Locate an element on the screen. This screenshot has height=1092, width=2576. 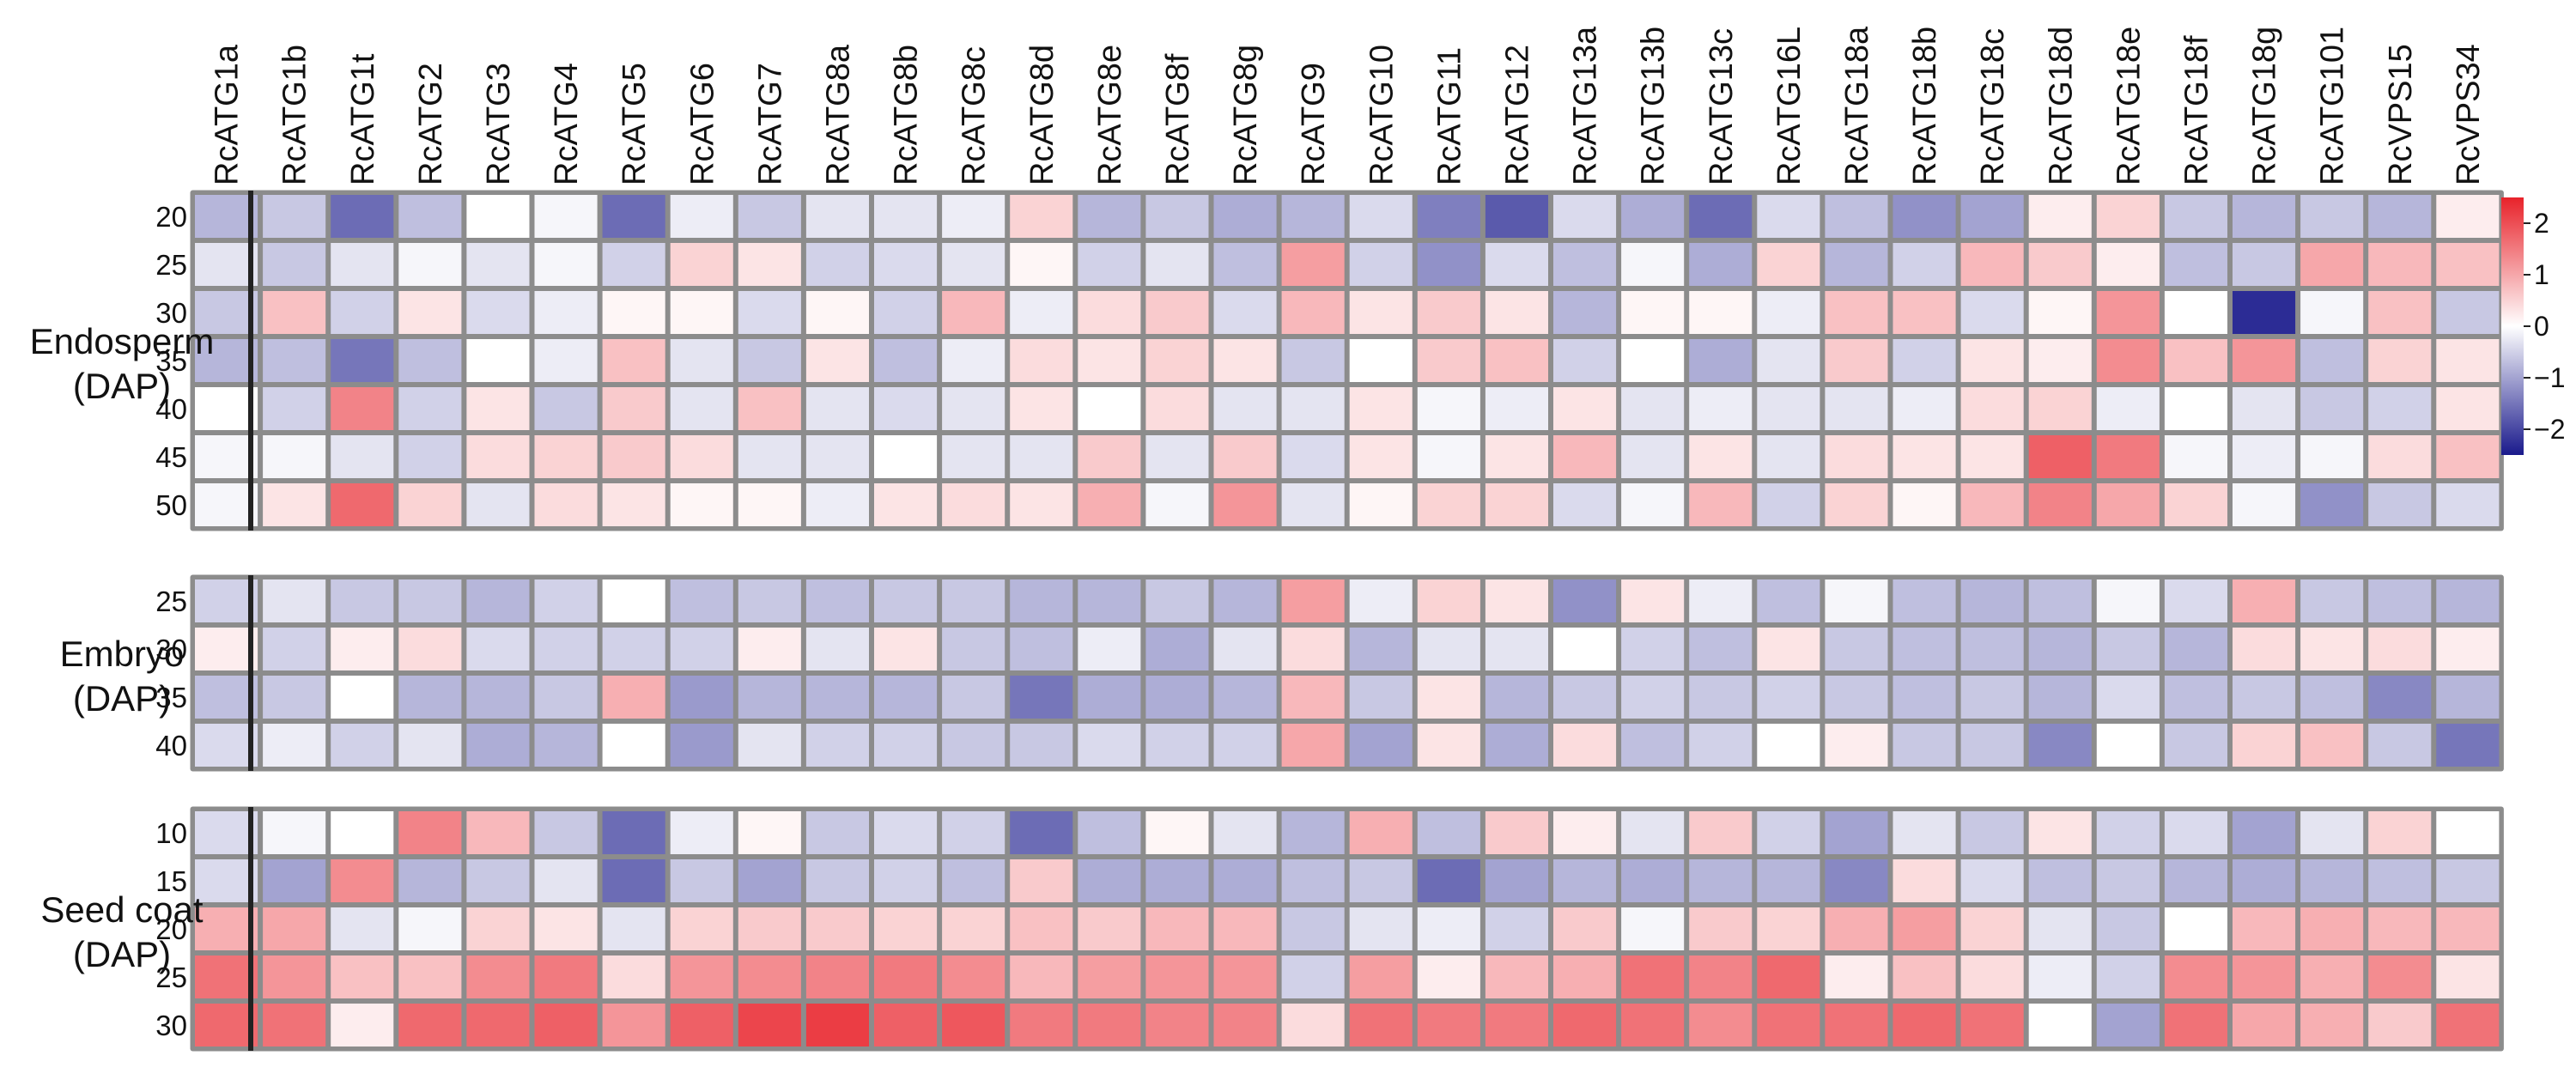
row-label: 45 is located at coordinates (171, 457).